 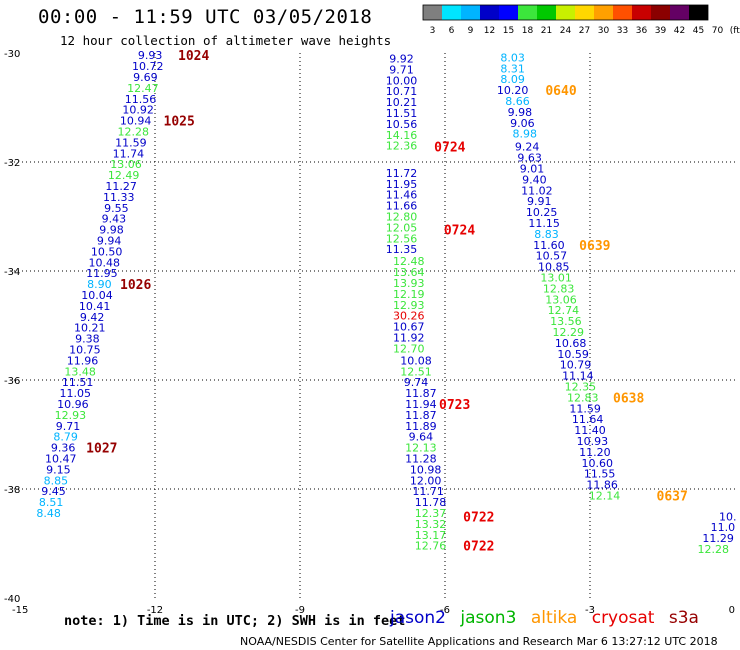 I want to click on data-point-altika: 8.09, so click(x=512, y=79).